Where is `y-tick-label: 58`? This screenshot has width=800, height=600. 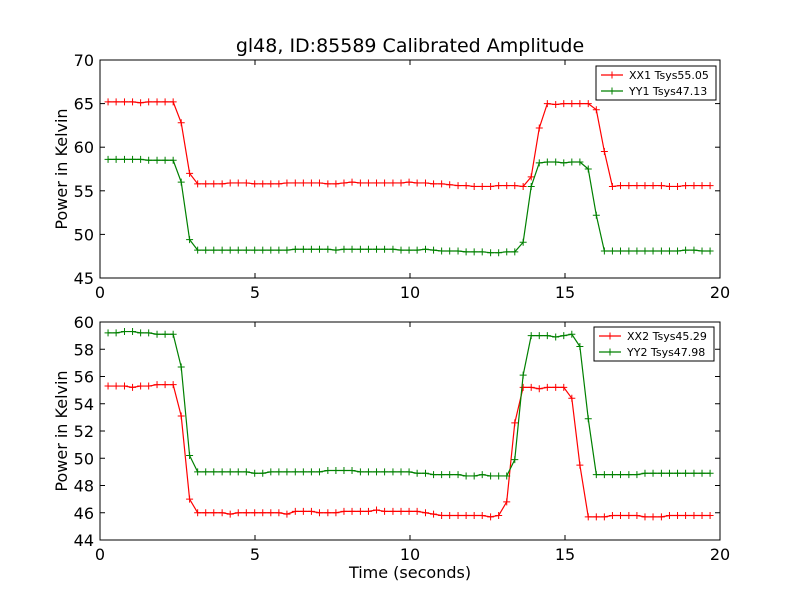 y-tick-label: 58 is located at coordinates (84, 349).